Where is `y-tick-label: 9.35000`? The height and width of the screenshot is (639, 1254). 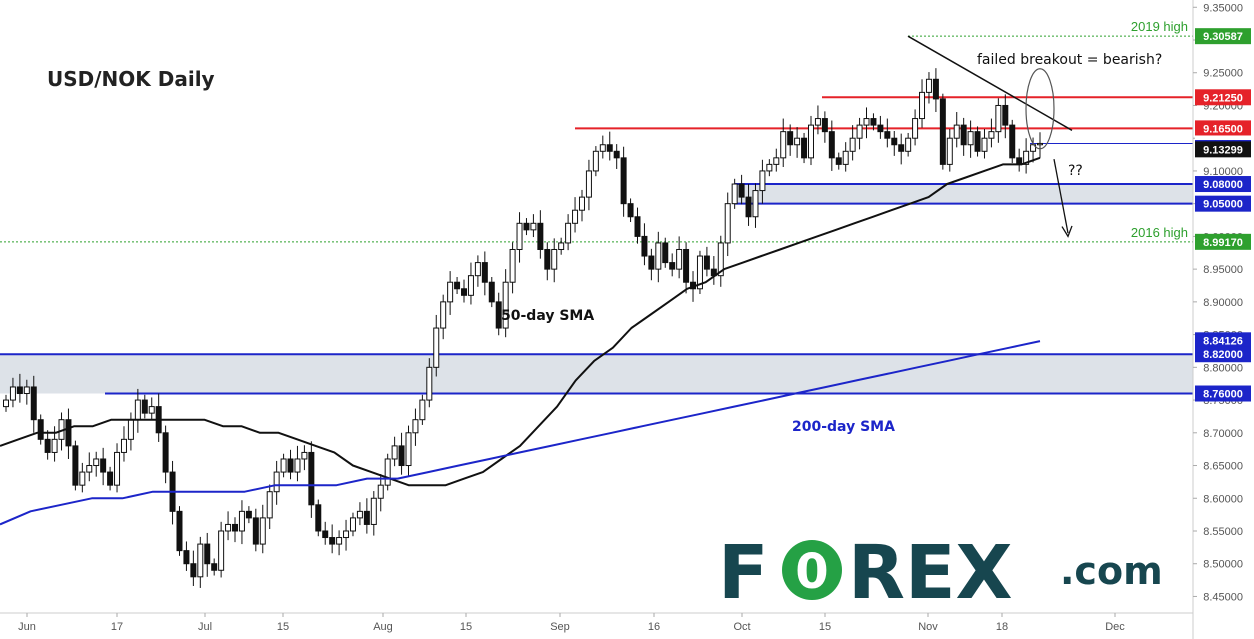
y-tick-label: 9.35000 is located at coordinates (1223, 8).